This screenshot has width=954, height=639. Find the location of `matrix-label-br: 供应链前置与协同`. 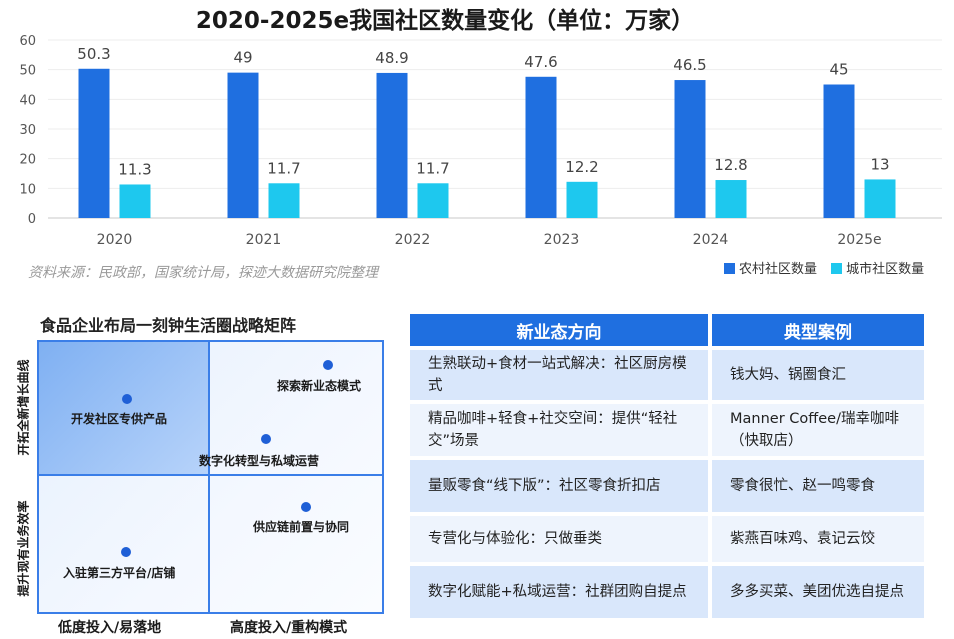

matrix-label-br: 供应链前置与协同 is located at coordinates (301, 527).